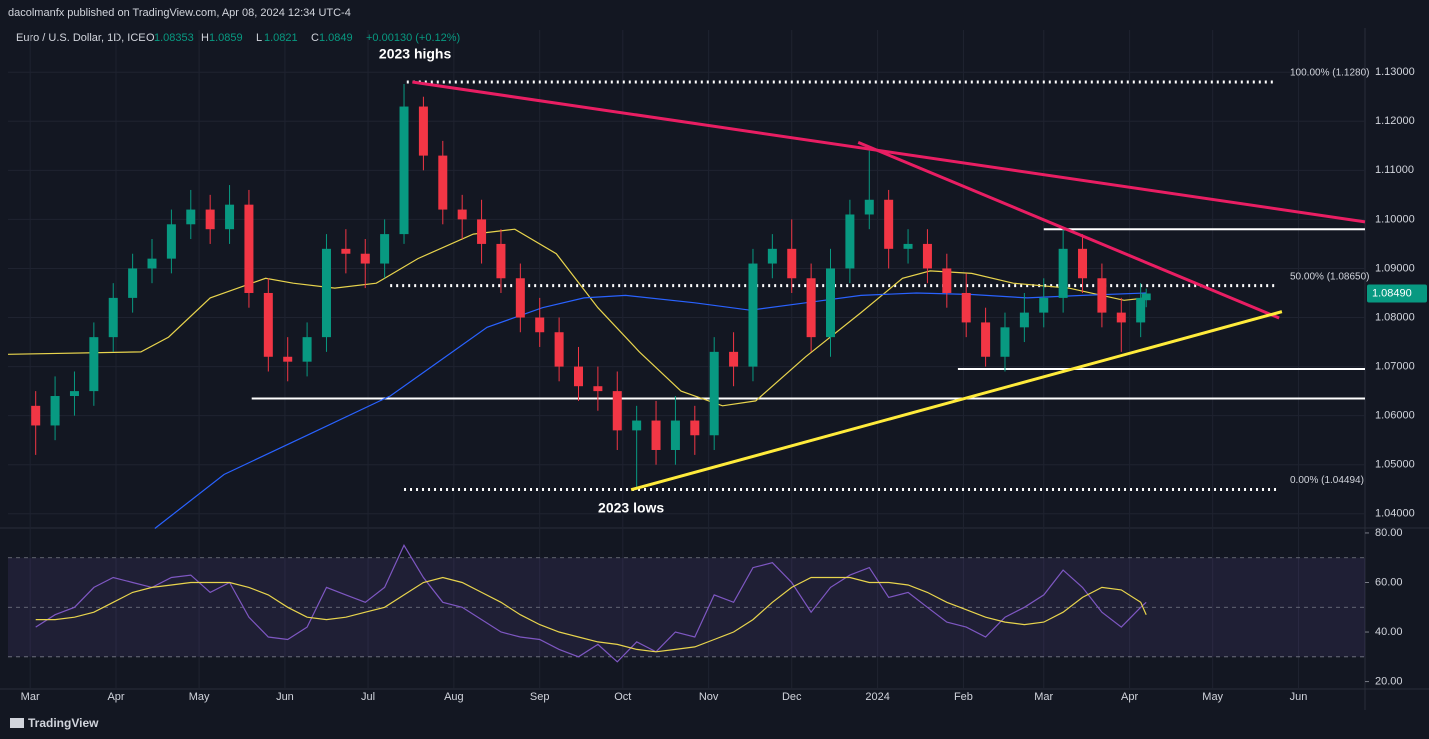 Image resolution: width=1429 pixels, height=739 pixels. What do you see at coordinates (150, 38) in the screenshot?
I see `legend-label: O` at bounding box center [150, 38].